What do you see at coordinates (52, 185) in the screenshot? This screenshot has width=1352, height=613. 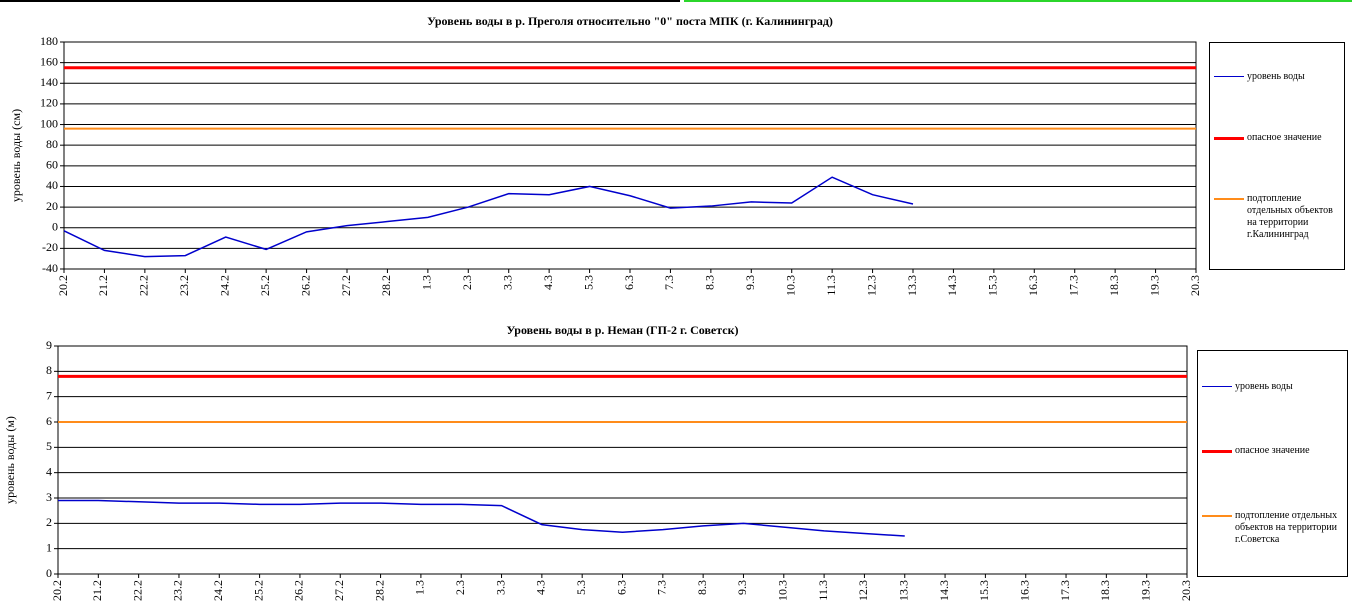 I see `y-tick-label: 40` at bounding box center [52, 185].